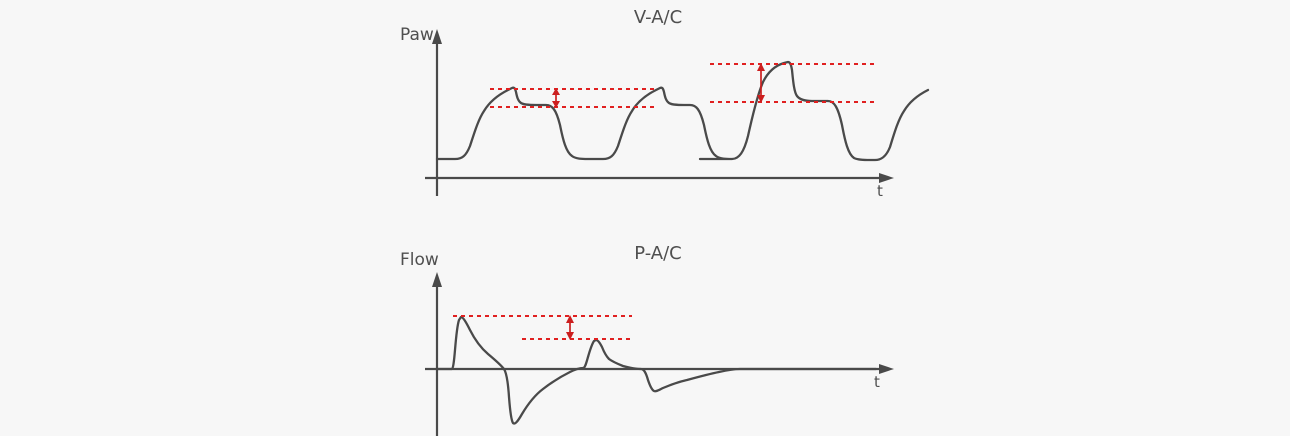 This screenshot has height=436, width=1290. What do you see at coordinates (793, 83) in the screenshot?
I see `annotation-peak-plateau-increased` at bounding box center [793, 83].